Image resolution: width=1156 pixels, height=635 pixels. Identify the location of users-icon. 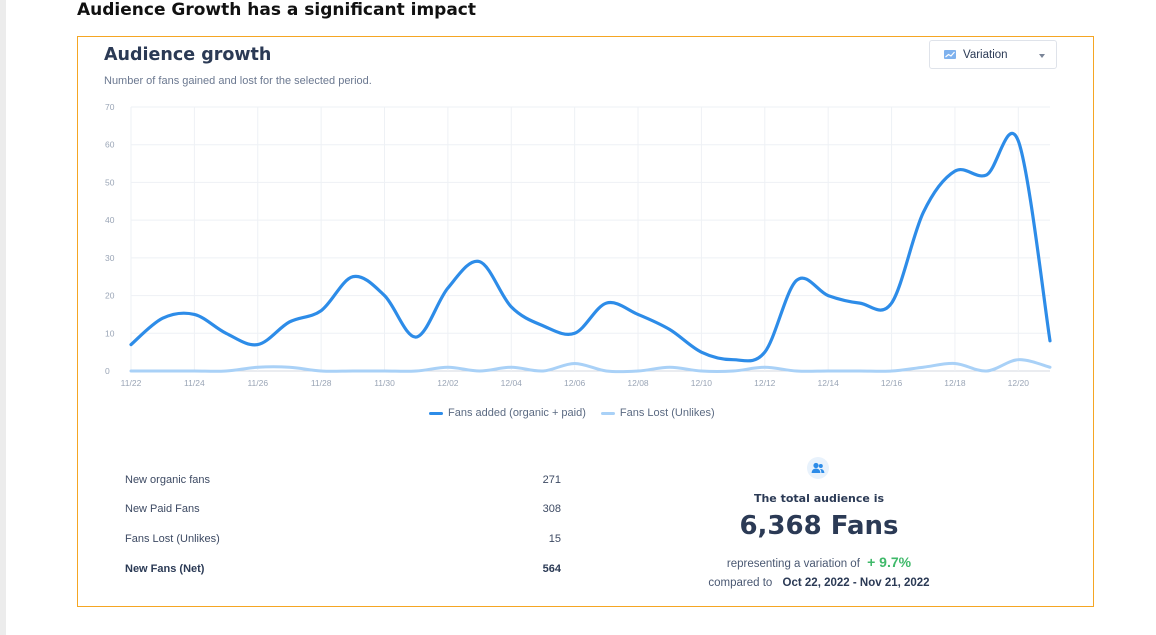
(818, 468).